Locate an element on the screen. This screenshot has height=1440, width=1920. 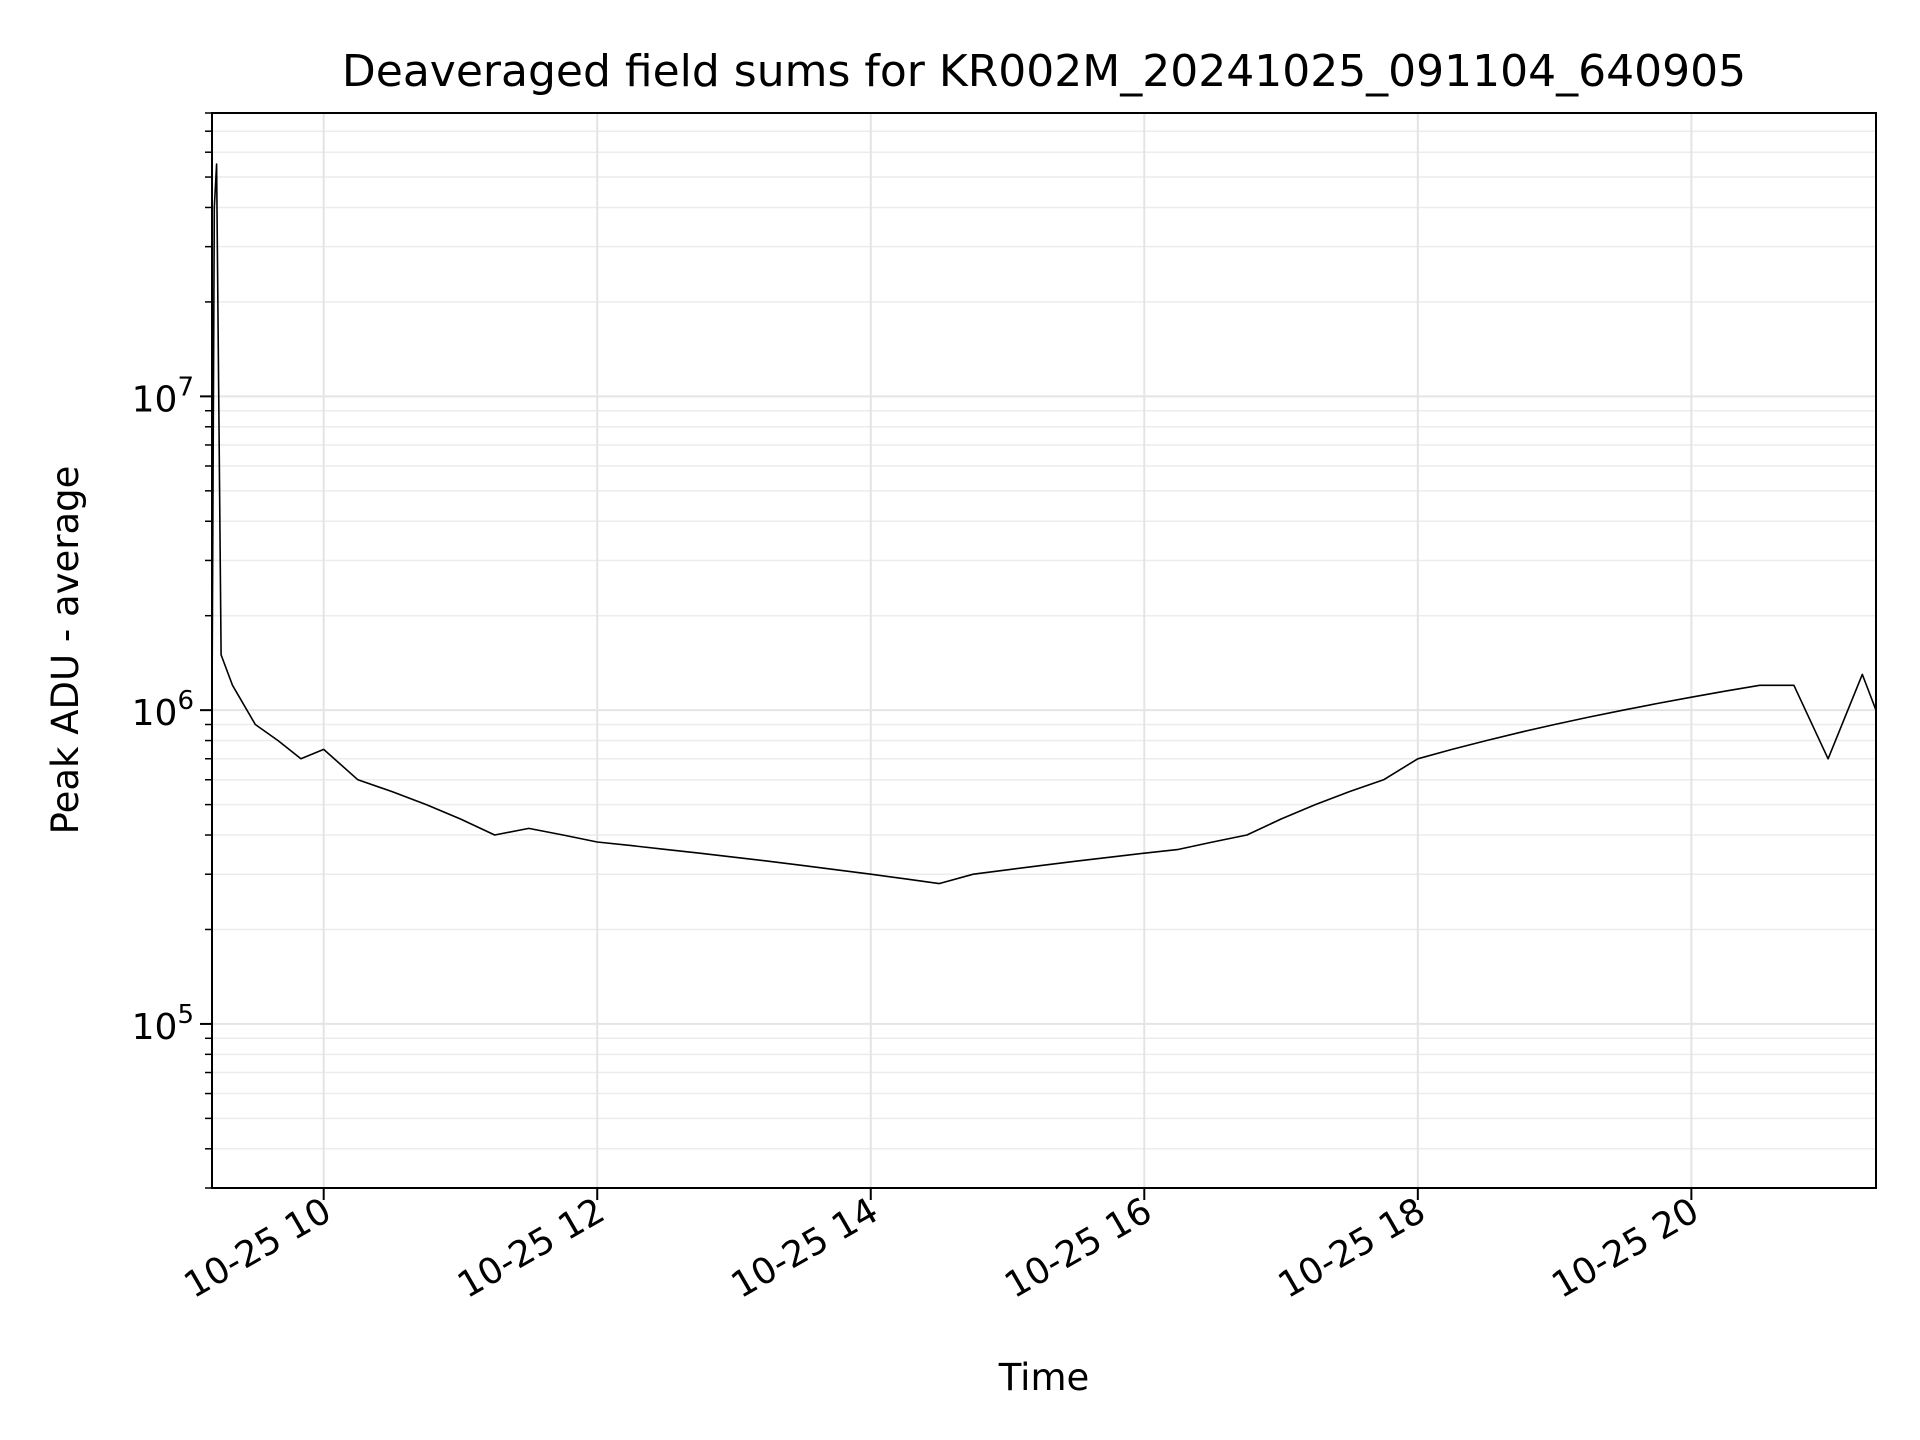
x-tick-label: 10-25 12 is located at coordinates (531, 1248).